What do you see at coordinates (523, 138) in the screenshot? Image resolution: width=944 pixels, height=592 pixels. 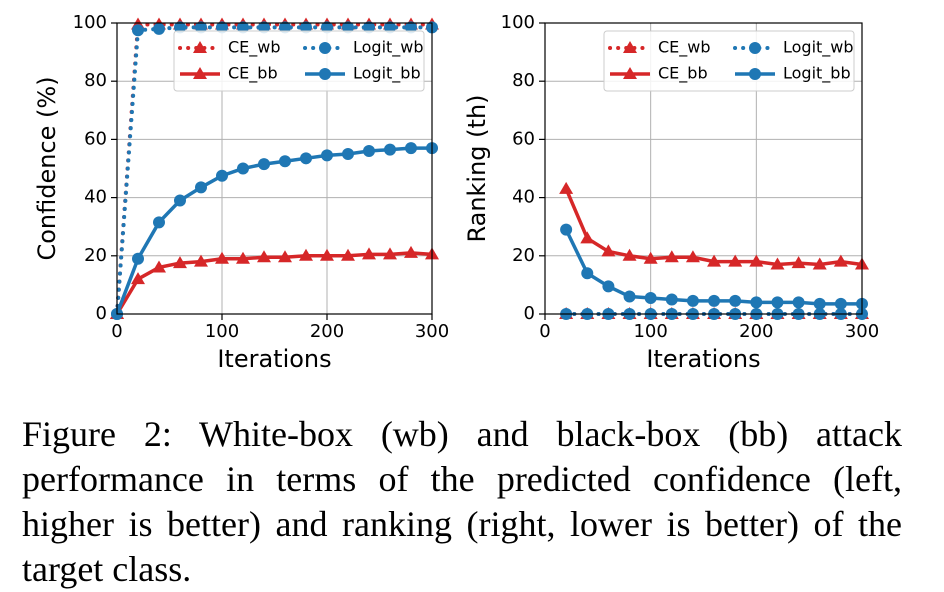 I see `y-tick-label: 60` at bounding box center [523, 138].